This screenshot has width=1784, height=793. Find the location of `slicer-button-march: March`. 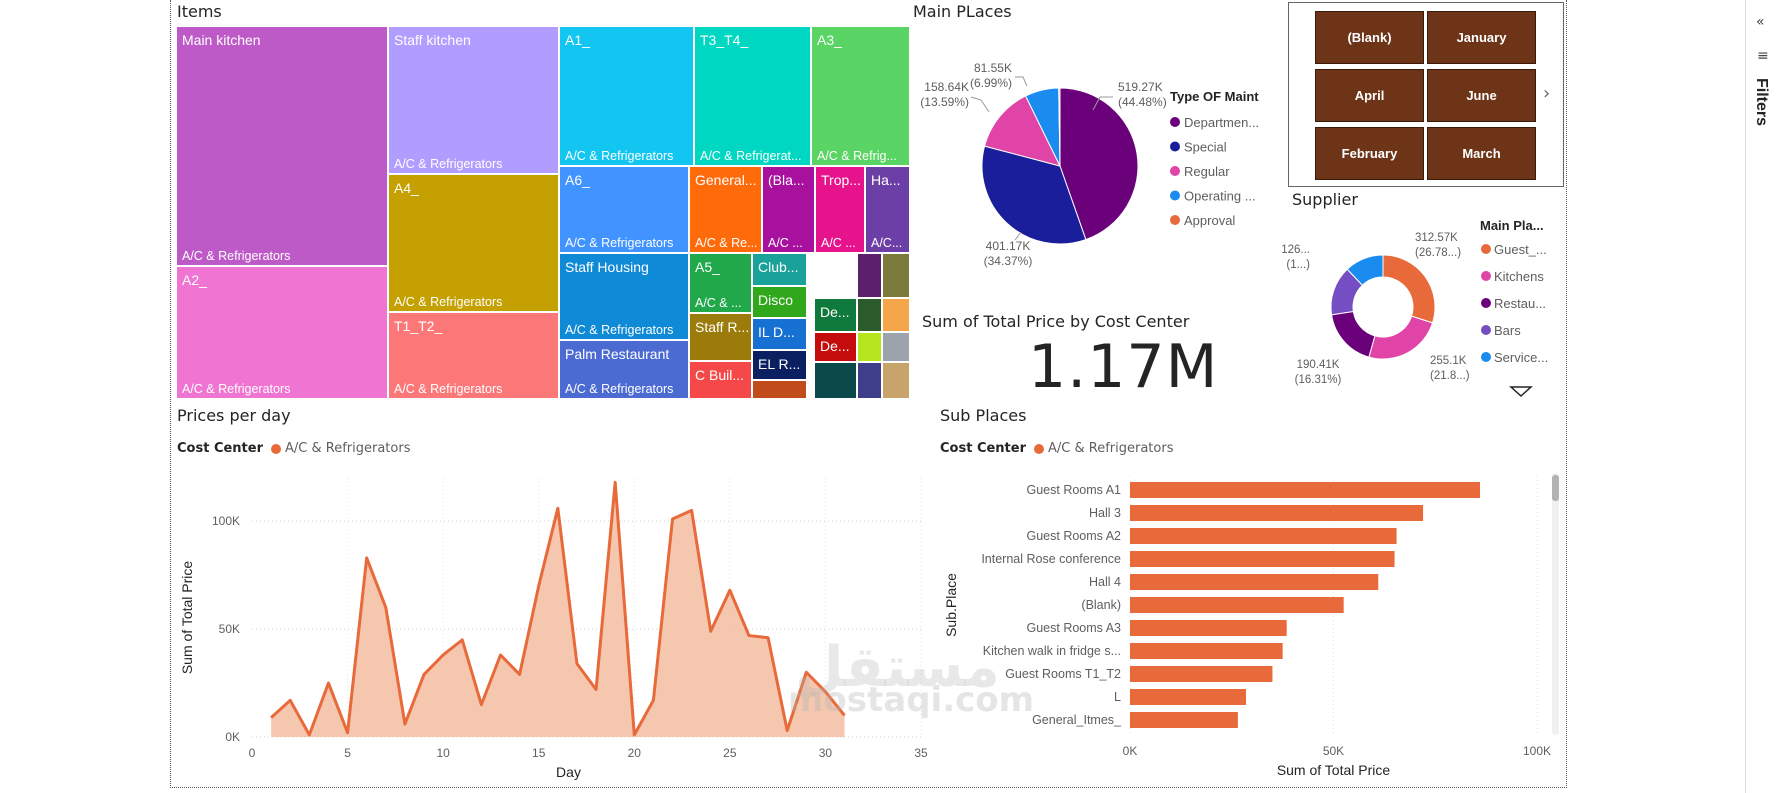

slicer-button-march: March is located at coordinates (1481, 153).